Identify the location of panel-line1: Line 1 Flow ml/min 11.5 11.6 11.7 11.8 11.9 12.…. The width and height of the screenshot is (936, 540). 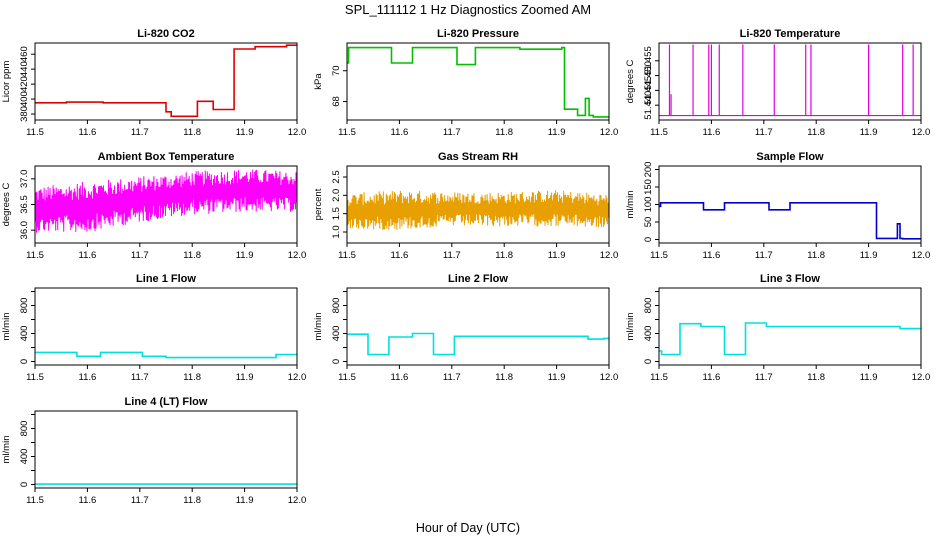
(153, 328).